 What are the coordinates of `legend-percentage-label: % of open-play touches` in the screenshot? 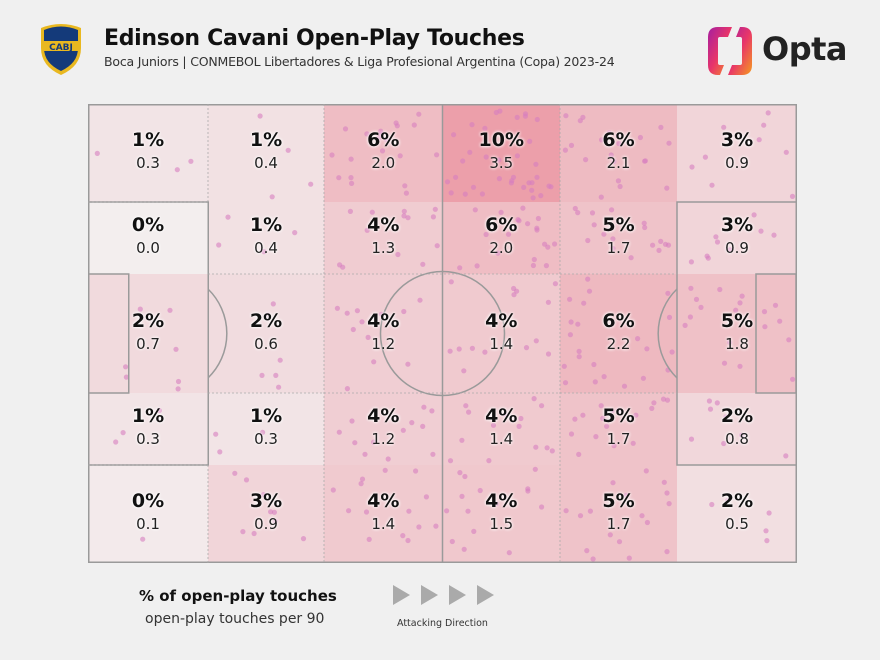 It's located at (238, 596).